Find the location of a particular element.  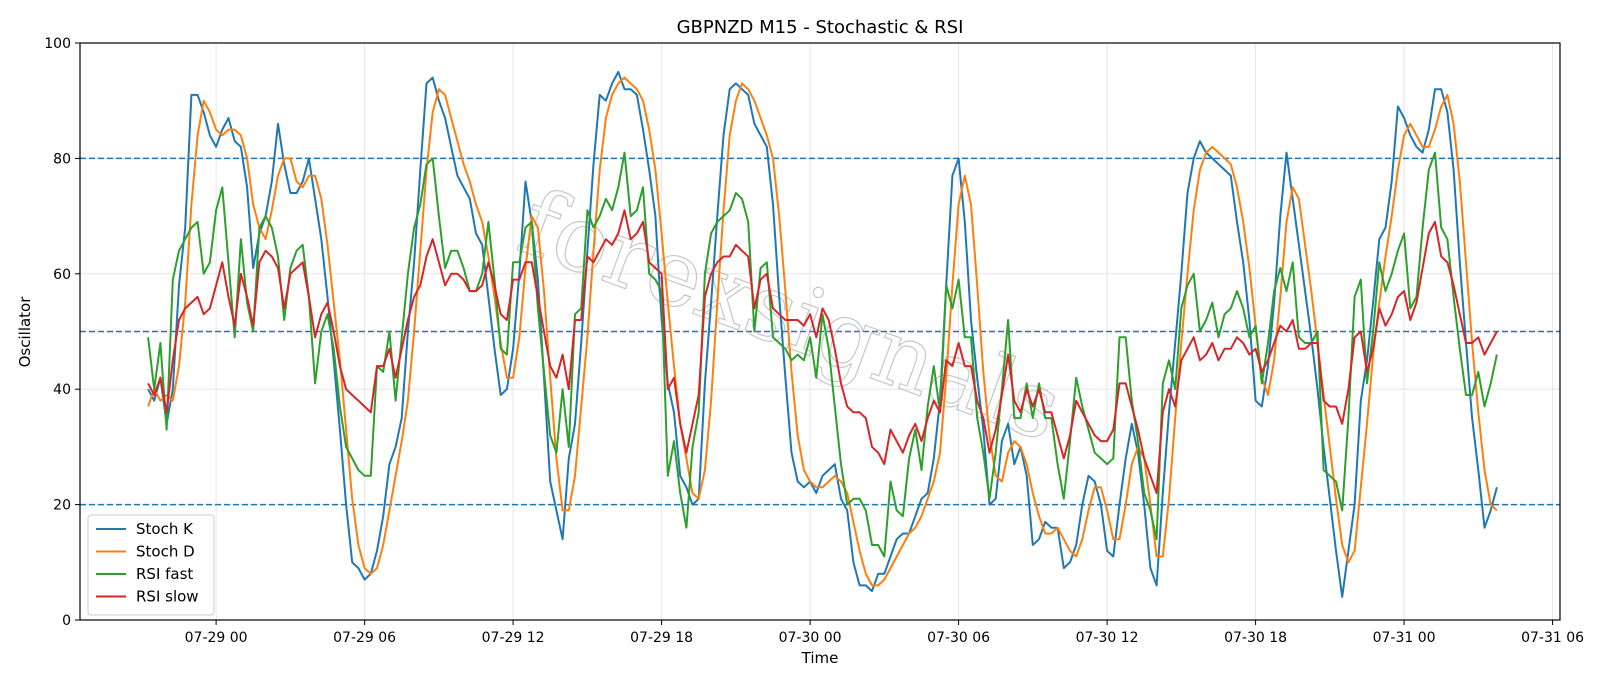

y-tick-label: 60 is located at coordinates (62, 275).